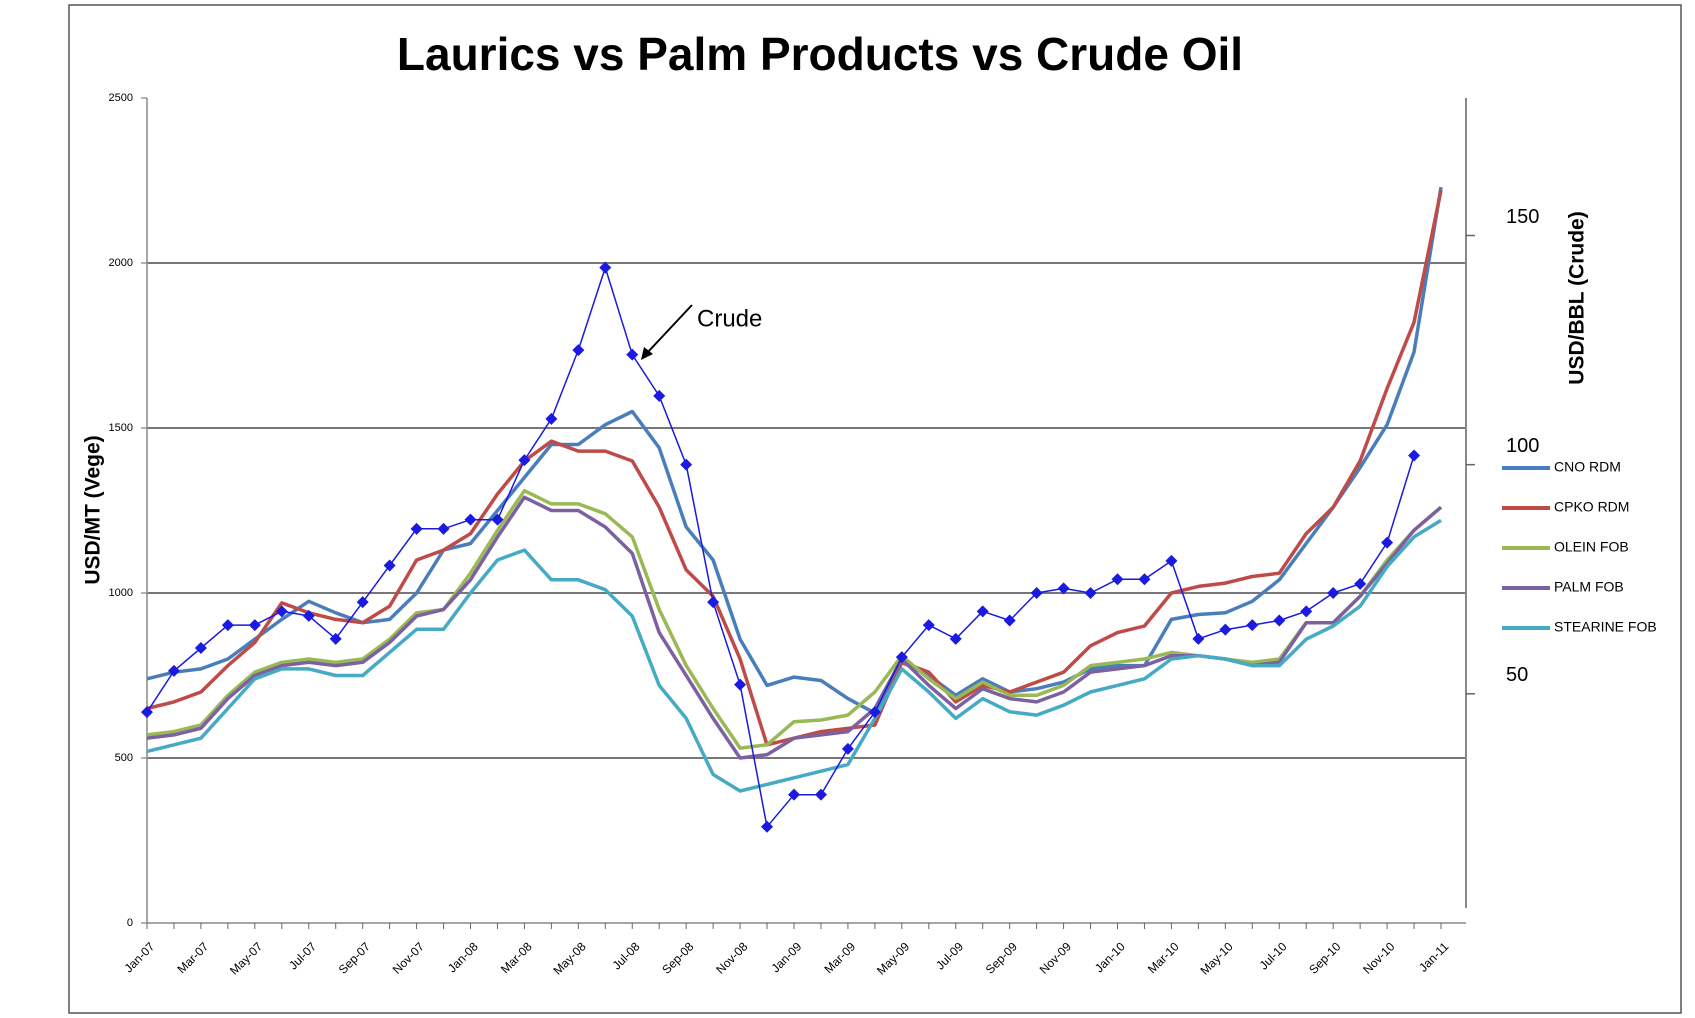 Image resolution: width=1695 pixels, height=1018 pixels. What do you see at coordinates (1605, 627) in the screenshot?
I see `legend-label: STEARINE FOB` at bounding box center [1605, 627].